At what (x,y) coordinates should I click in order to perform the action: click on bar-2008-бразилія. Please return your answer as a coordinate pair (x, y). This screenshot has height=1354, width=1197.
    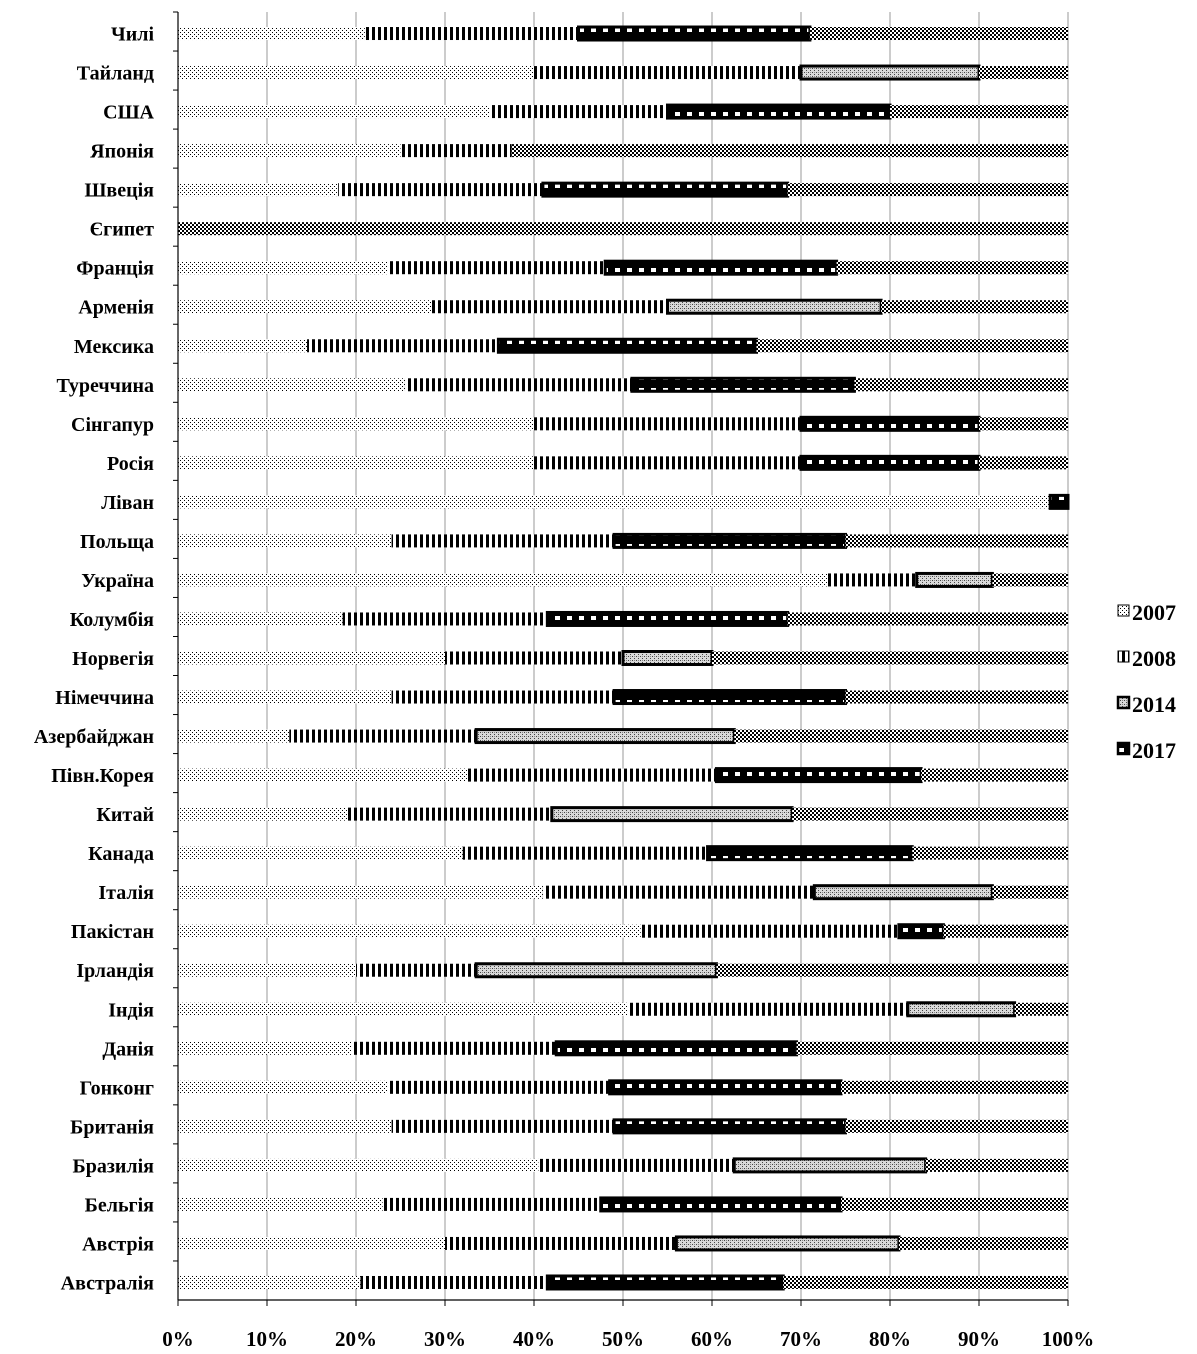
    Looking at the image, I should click on (636, 1165).